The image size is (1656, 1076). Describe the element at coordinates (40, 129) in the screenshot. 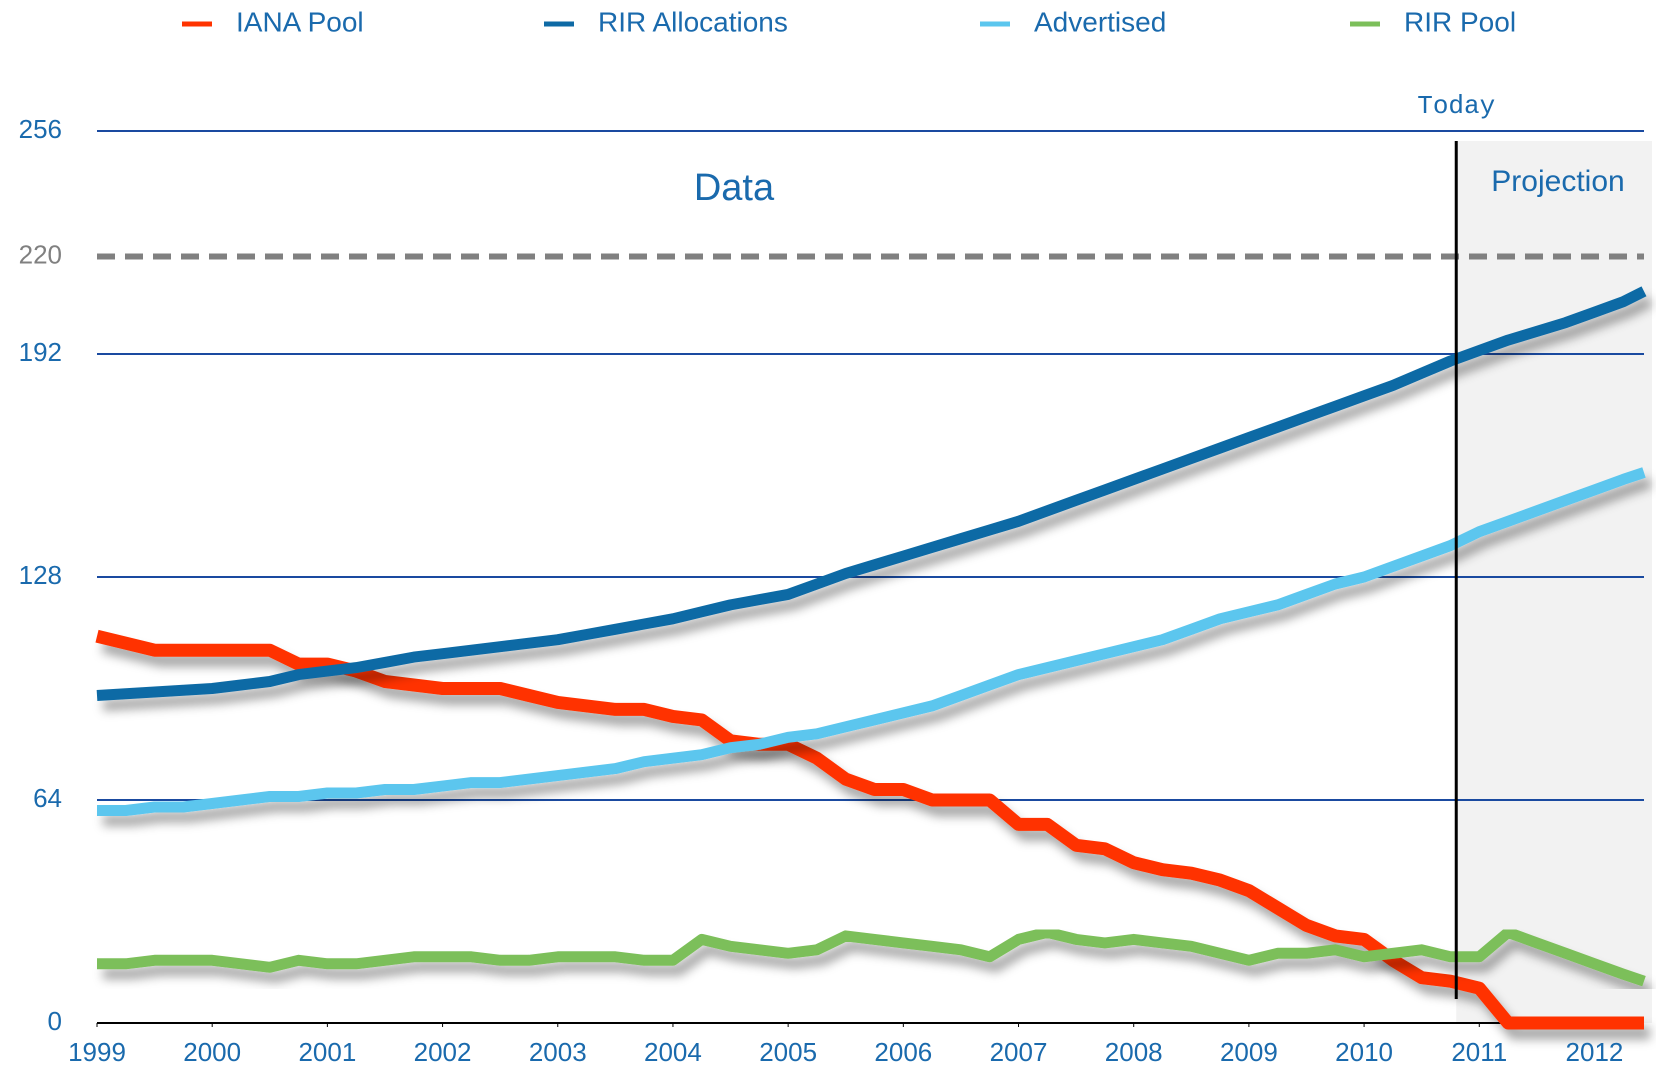

I see `y-tick-label: 256` at that location.